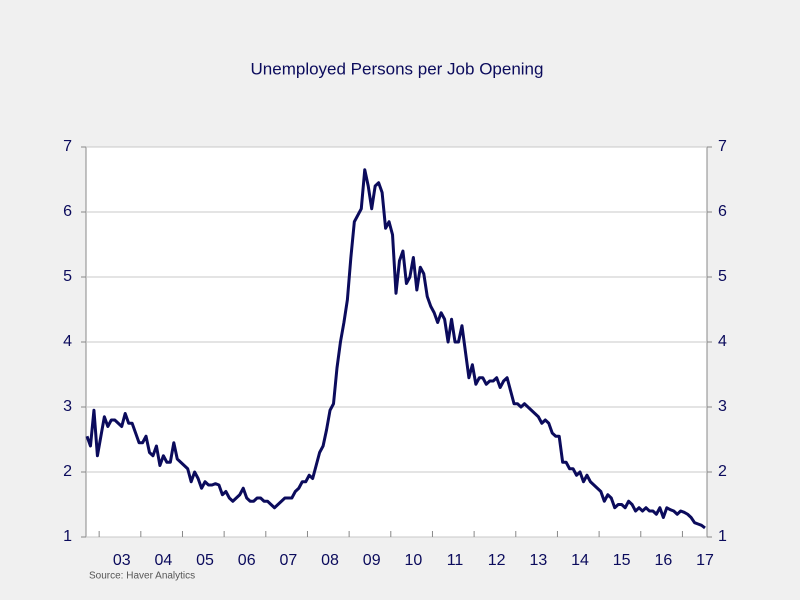 The image size is (800, 600). Describe the element at coordinates (67, 146) in the screenshot. I see `y-tick-label: 7` at that location.